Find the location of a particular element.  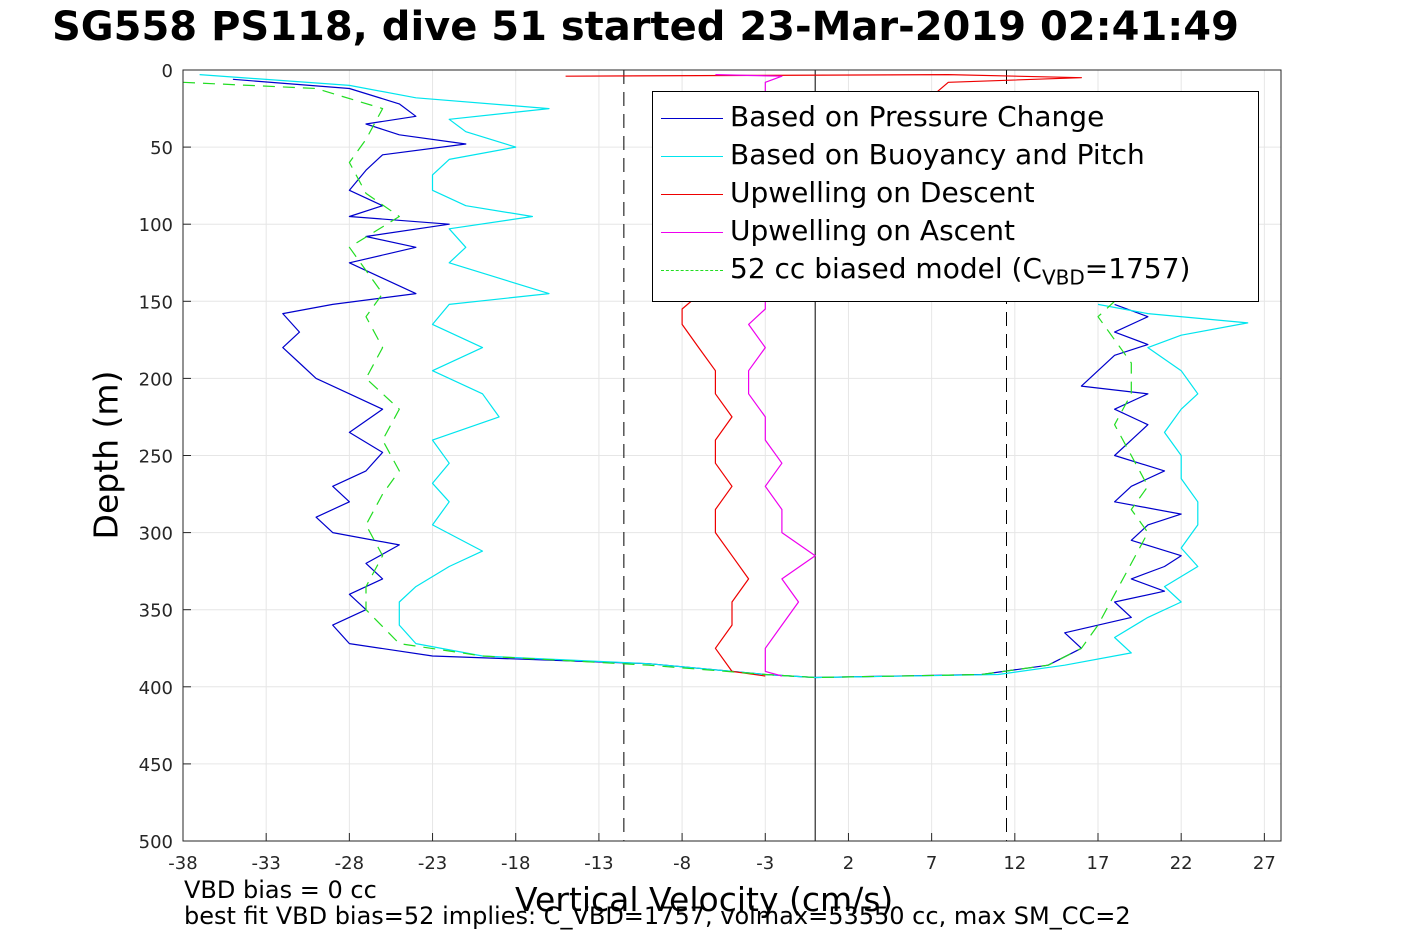

legend-label-biased-model: 52 cc biased model (CVBD=1757) is located at coordinates (960, 271).